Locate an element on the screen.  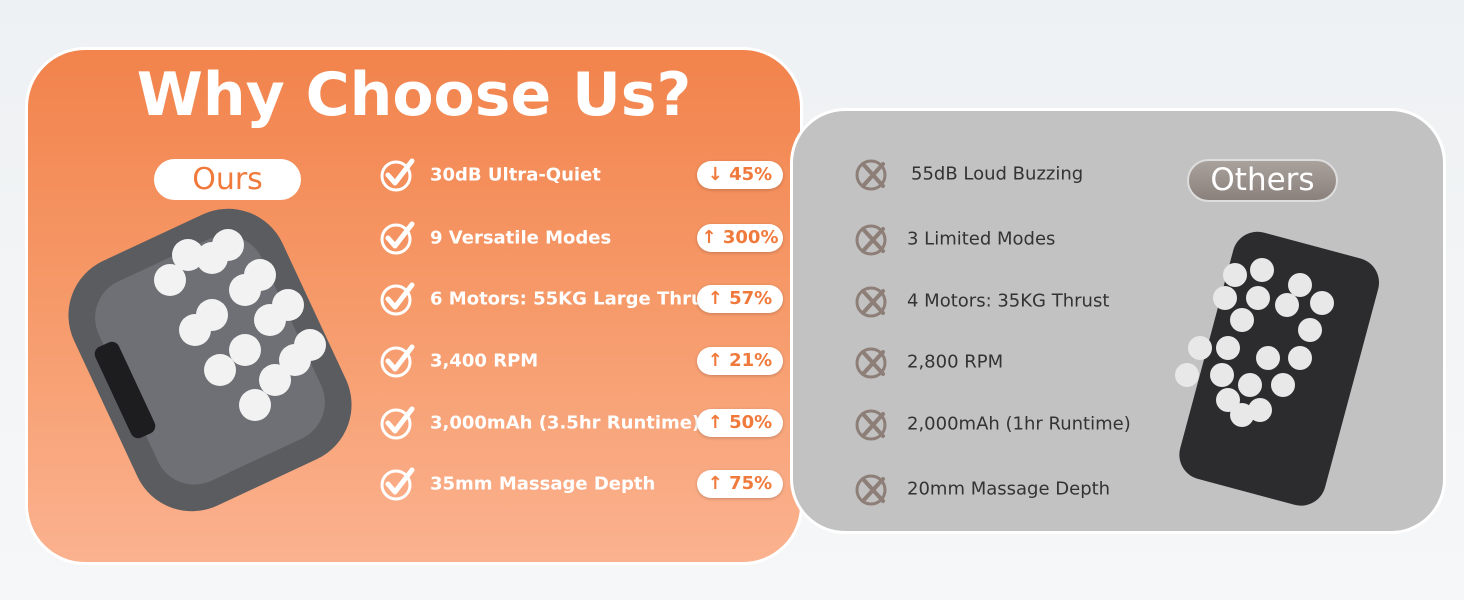
feature-text: 35mm Massage Depth is located at coordinates (543, 484).